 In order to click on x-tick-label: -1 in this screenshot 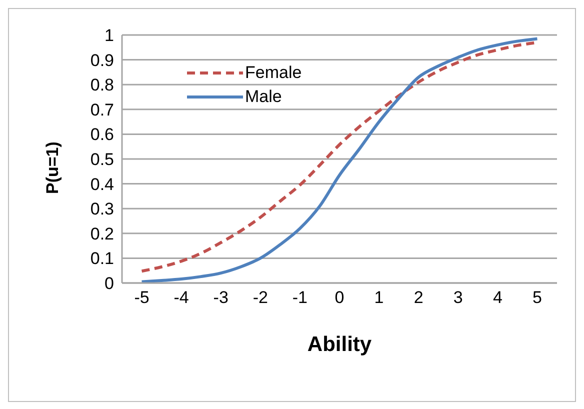, I will do `click(300, 298)`.